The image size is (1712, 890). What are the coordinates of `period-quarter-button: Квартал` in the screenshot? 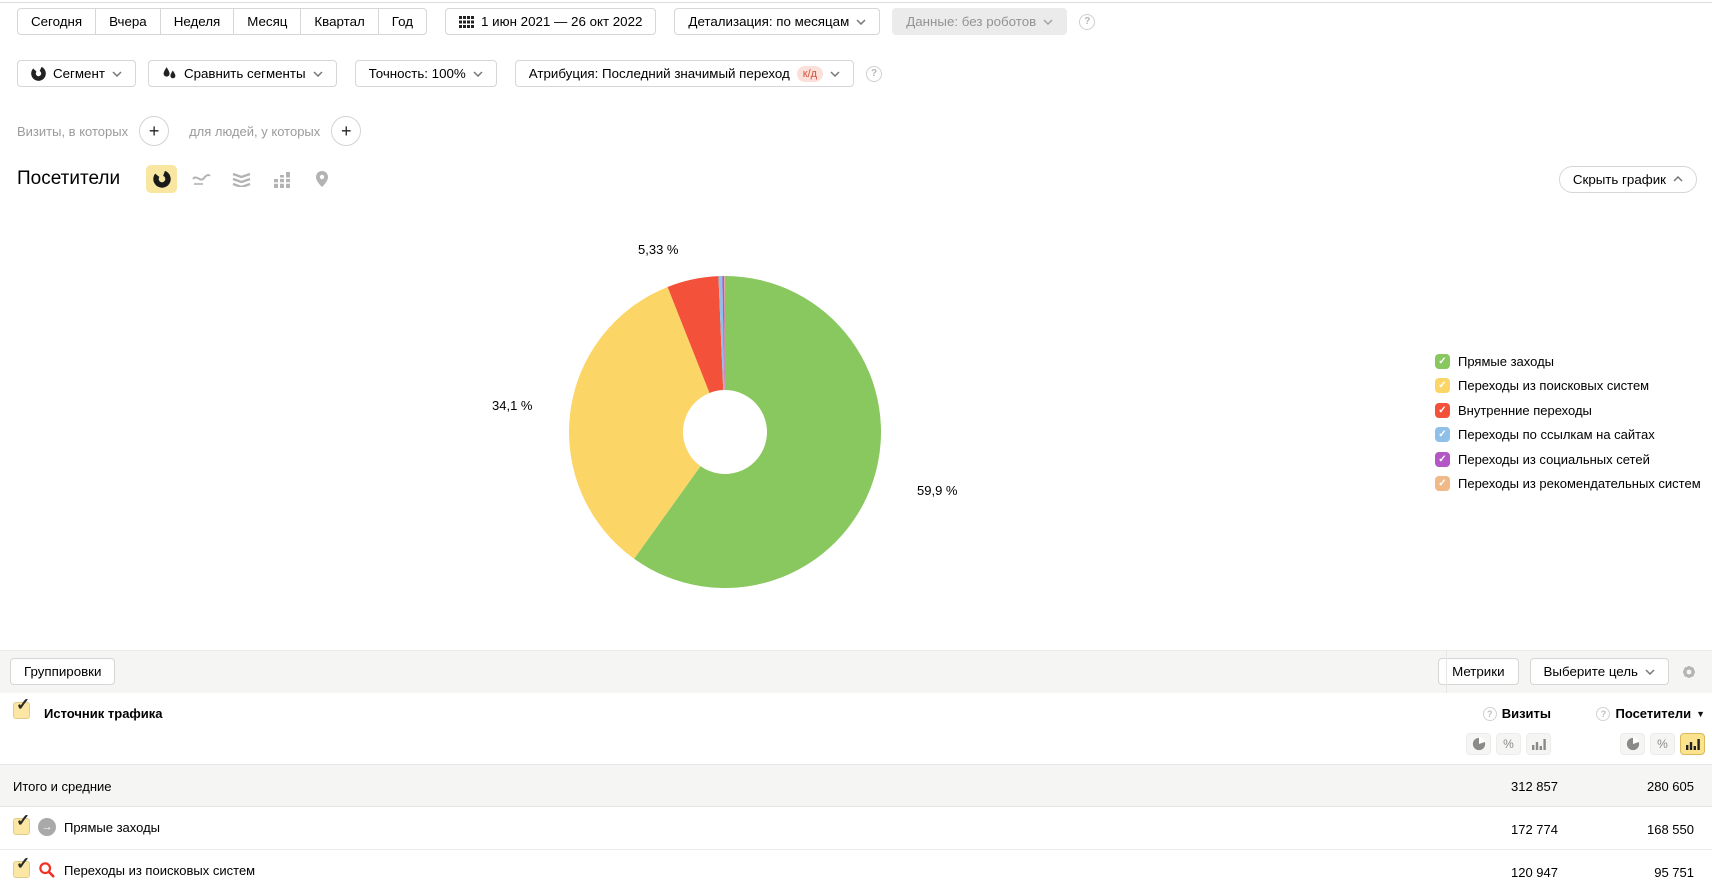 It's located at (339, 21).